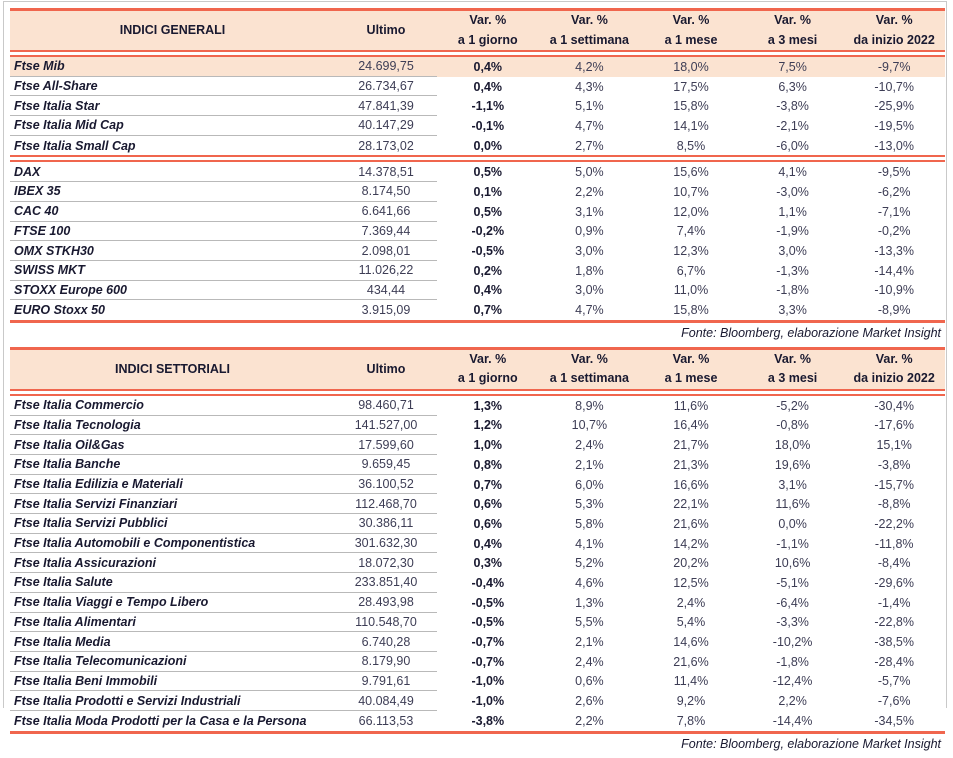 This screenshot has width=953, height=758. I want to click on var-1-settimana-value: 2,6%, so click(589, 701).